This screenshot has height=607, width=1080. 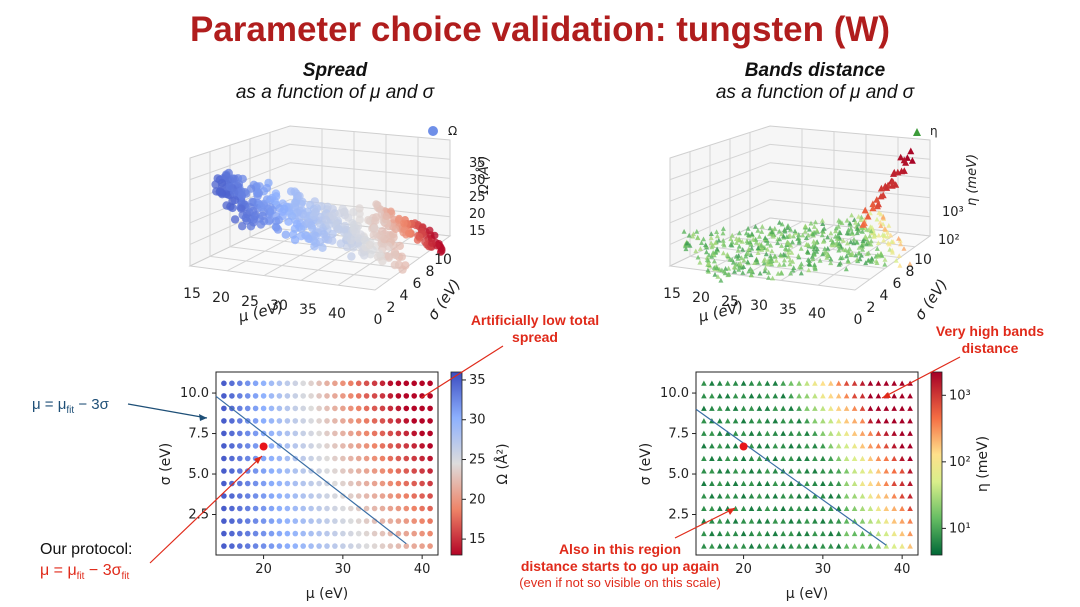 What do you see at coordinates (953, 212) in the screenshot?
I see `bands-3d-ztick-label: 10³` at bounding box center [953, 212].